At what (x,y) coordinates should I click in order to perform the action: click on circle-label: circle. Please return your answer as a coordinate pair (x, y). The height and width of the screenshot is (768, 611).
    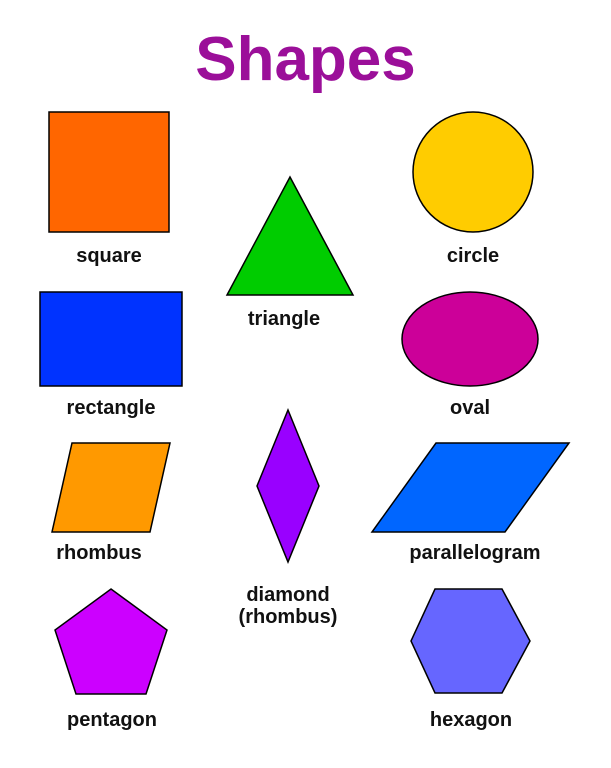
    Looking at the image, I should click on (473, 256).